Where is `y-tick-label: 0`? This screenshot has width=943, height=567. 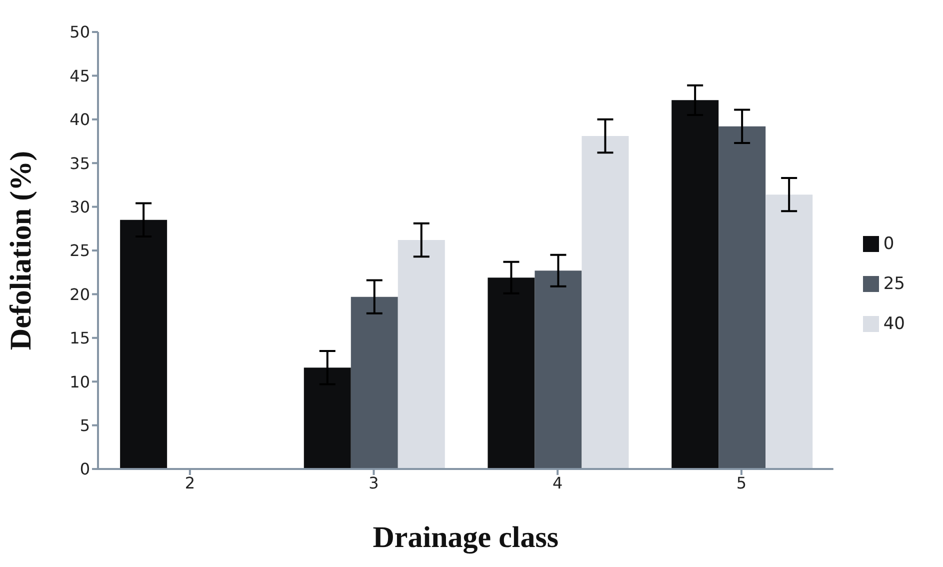 y-tick-label: 0 is located at coordinates (85, 469).